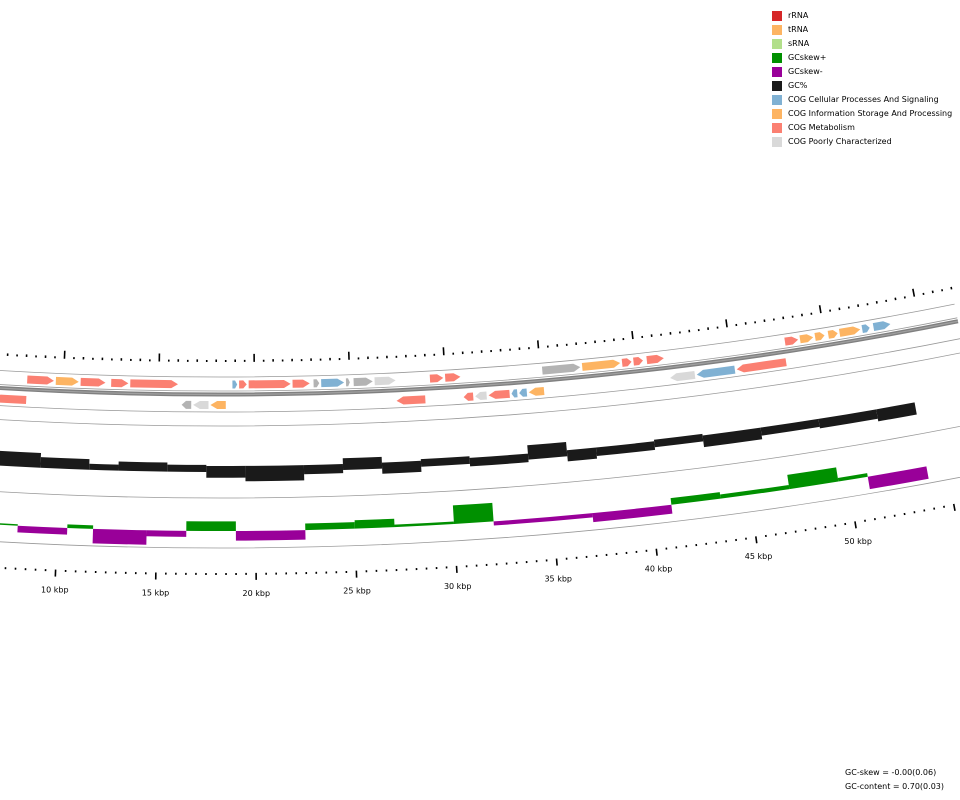 The image size is (960, 800). Describe the element at coordinates (798, 29) in the screenshot. I see `legend-label: tRNA` at that location.